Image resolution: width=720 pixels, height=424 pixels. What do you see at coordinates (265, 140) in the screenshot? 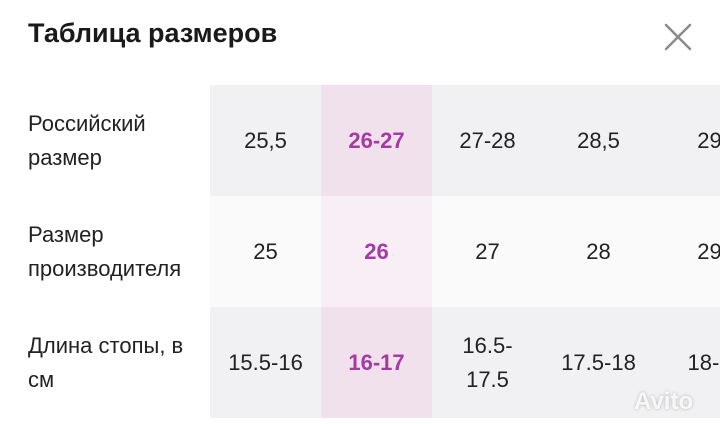
I see `size-cell: 25,5` at bounding box center [265, 140].